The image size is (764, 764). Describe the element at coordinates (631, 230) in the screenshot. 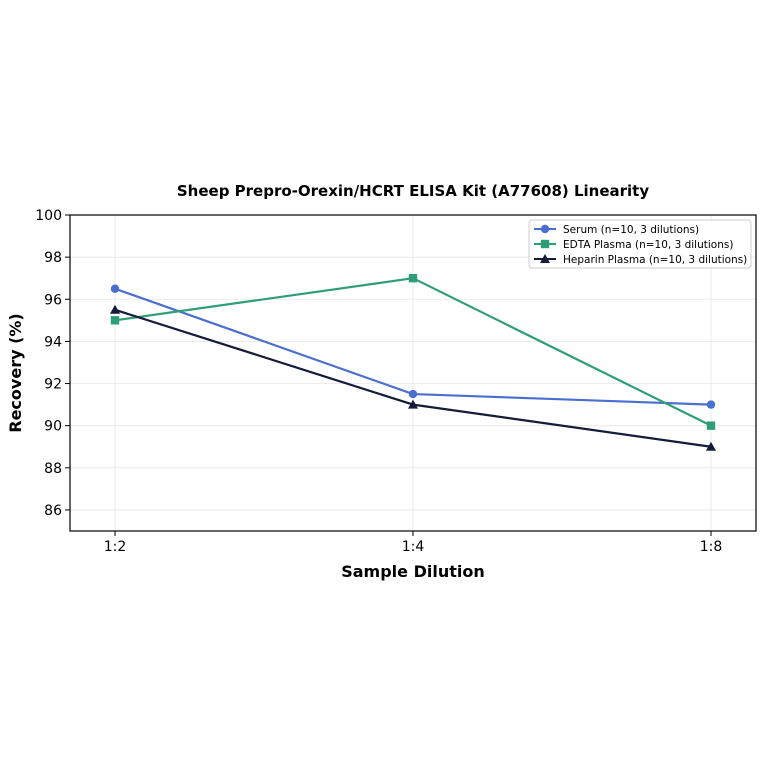

I see `legend-label: Serum (n=10, 3 dilutions)` at that location.